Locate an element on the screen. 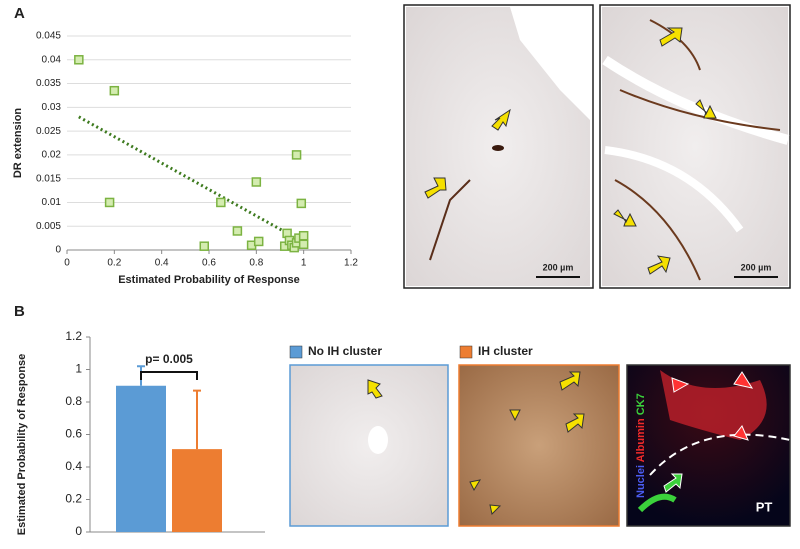 The width and height of the screenshot is (800, 549). significance-label: p= 0.005 is located at coordinates (169, 359).